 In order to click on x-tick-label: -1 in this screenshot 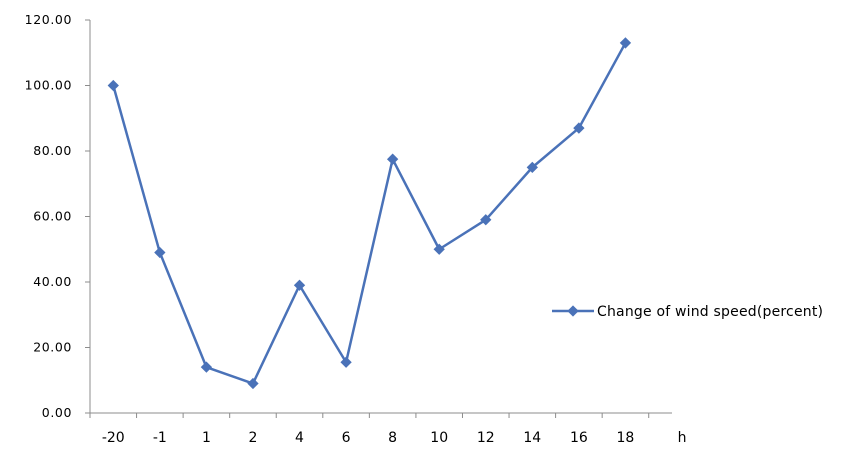, I will do `click(160, 437)`.